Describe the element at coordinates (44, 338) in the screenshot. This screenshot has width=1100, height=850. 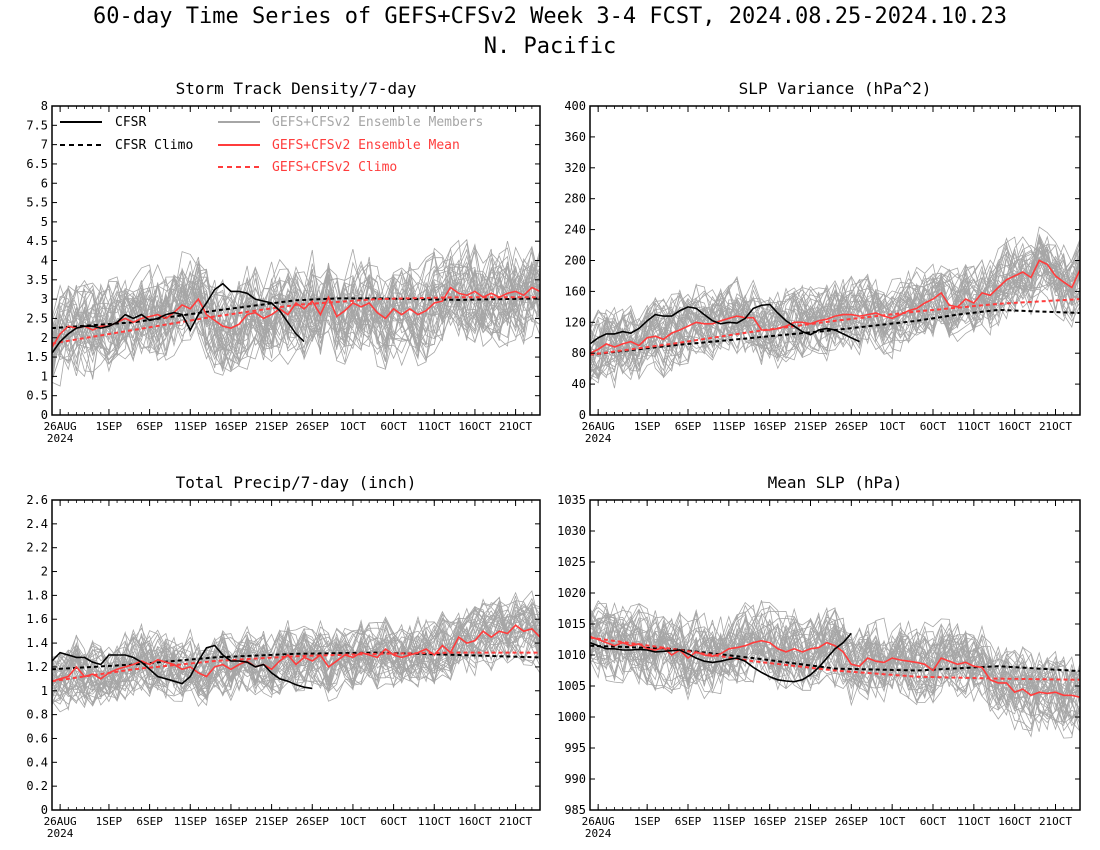
I see `y-tick-label: 2` at that location.